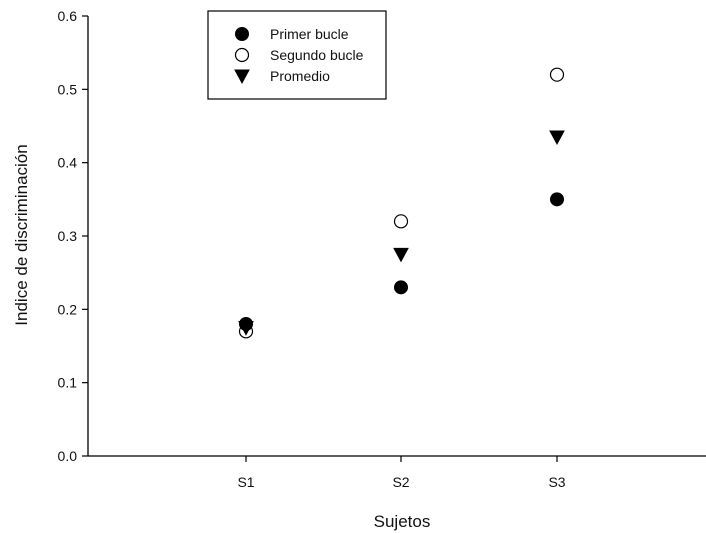  Describe the element at coordinates (68, 163) in the screenshot. I see `y-tick-label: 0.4` at that location.